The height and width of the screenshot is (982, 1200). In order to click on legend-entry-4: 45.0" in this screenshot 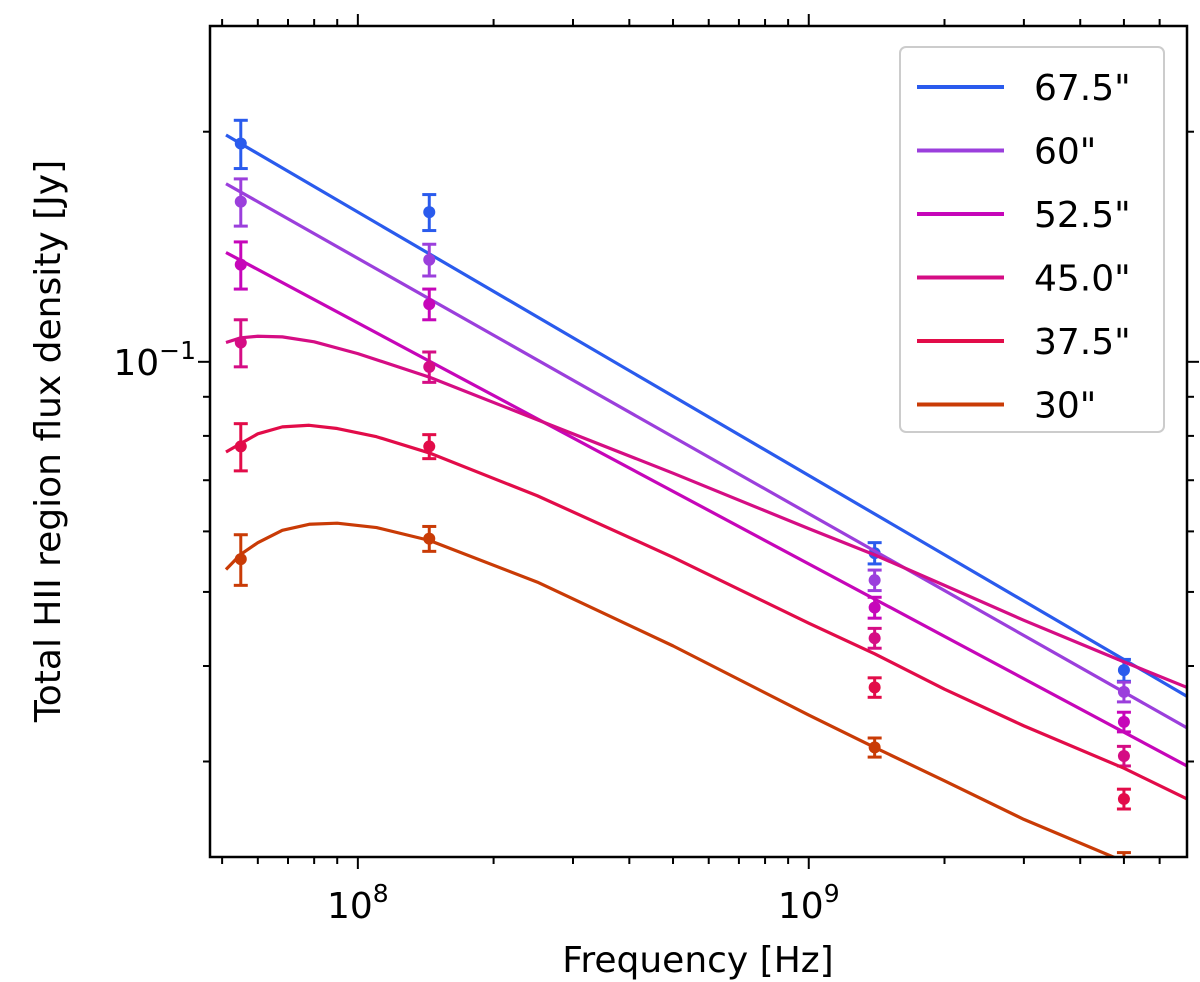, I will do `click(1024, 279)`.